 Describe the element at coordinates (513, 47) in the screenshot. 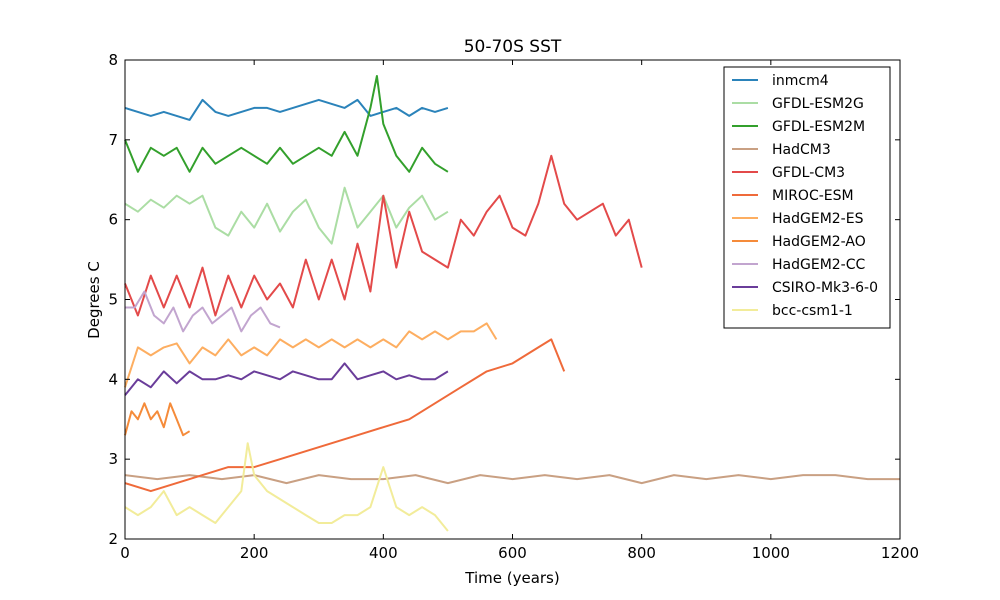

I see `chart-title: 50-70S SST` at that location.